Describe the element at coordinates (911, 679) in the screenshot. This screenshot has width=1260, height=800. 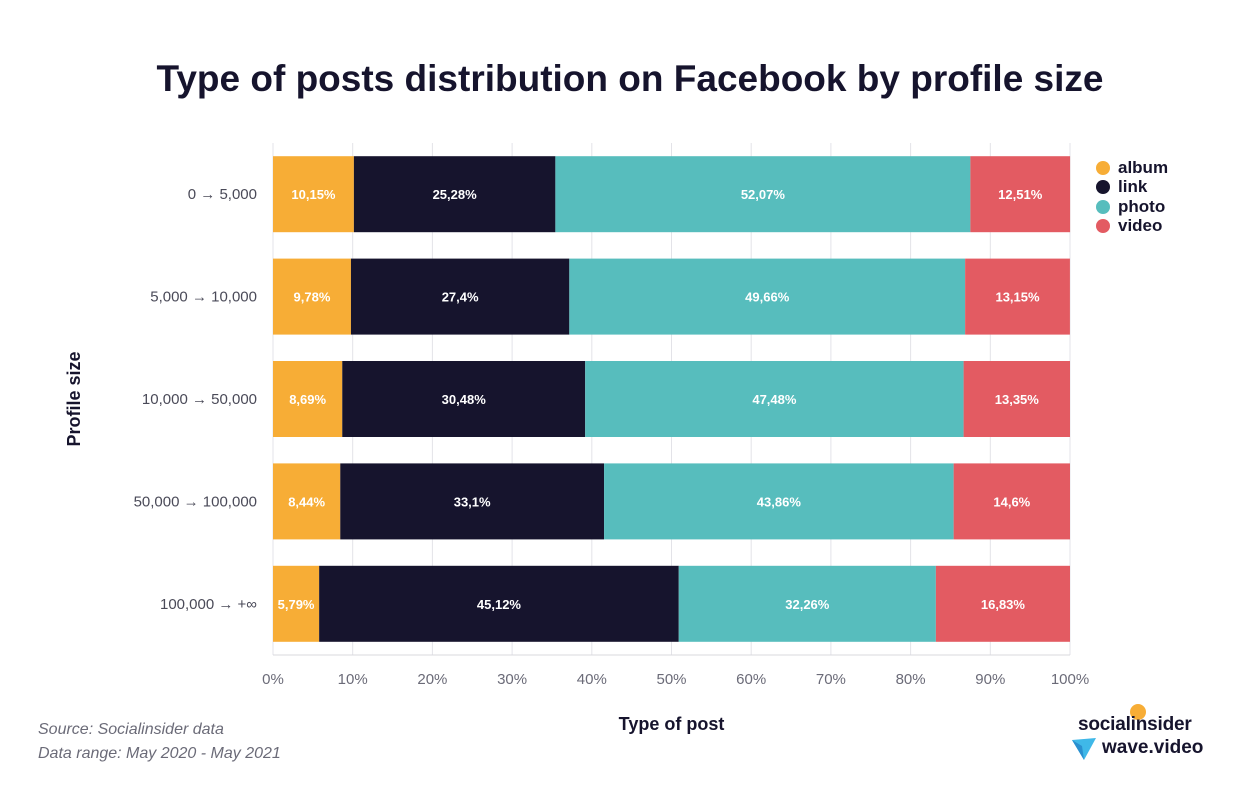
I see `x-tick-label: 80%` at that location.